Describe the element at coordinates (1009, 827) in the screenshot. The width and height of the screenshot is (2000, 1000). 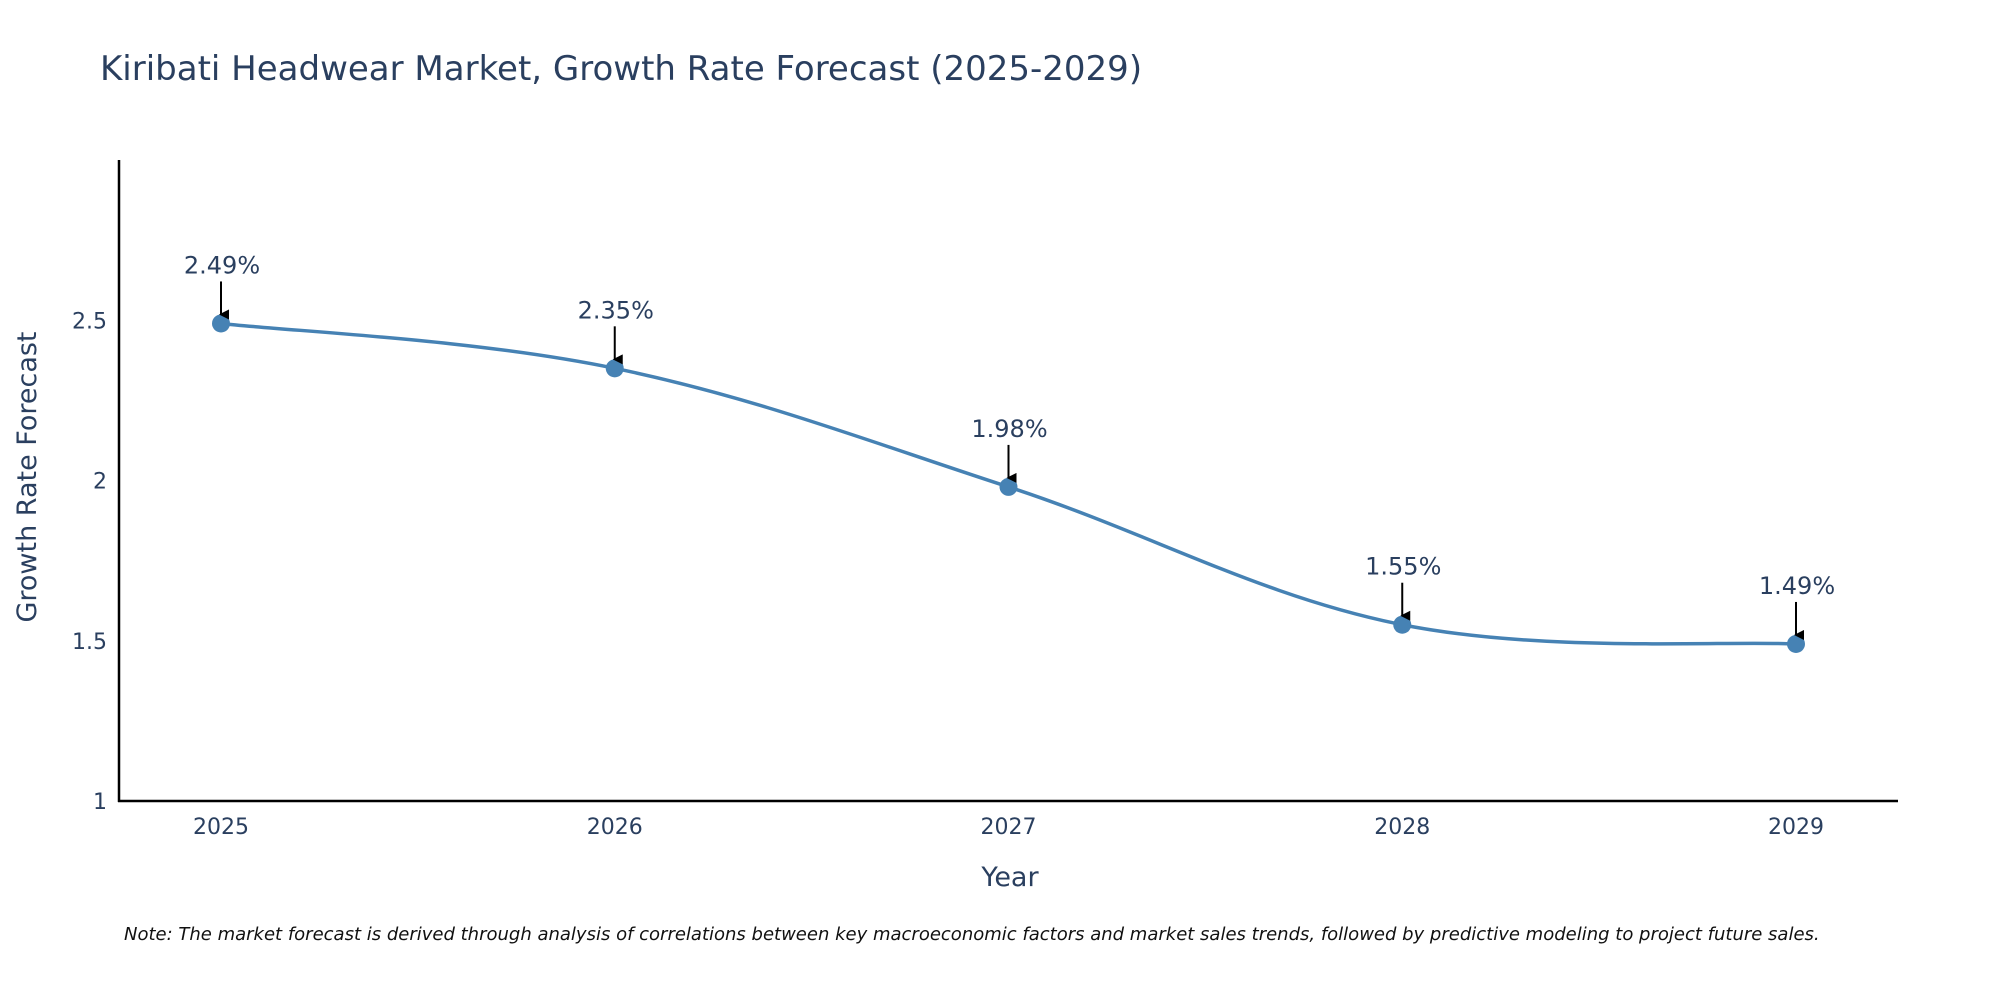
I see `x-tick-label: 2027` at that location.